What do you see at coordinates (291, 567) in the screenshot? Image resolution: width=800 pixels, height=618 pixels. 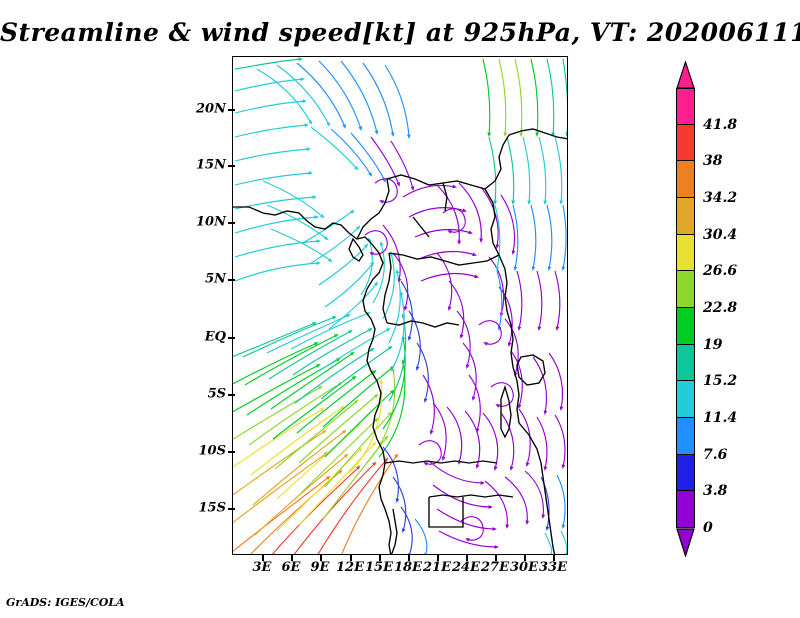 I see `x-tick-label: 6E` at bounding box center [291, 567].